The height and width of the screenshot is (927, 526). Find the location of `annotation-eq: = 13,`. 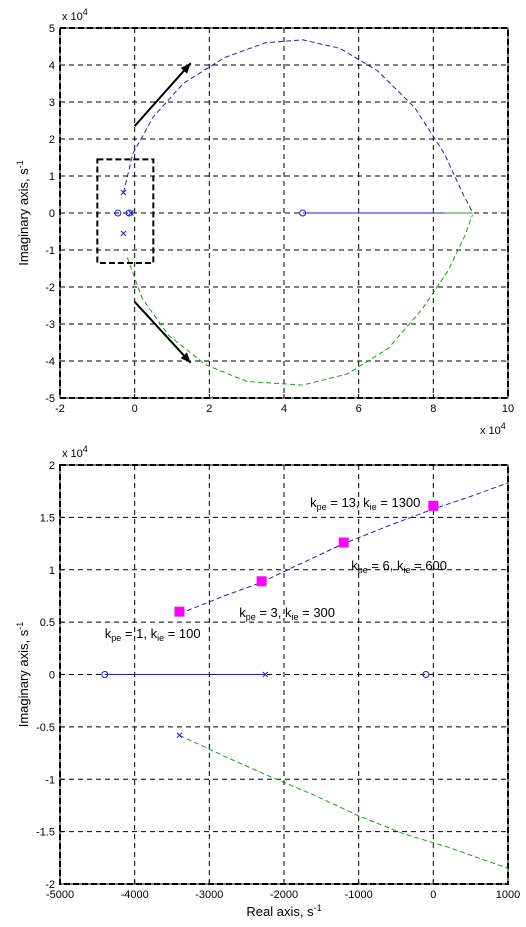

annotation-eq: = 13, is located at coordinates (345, 502).